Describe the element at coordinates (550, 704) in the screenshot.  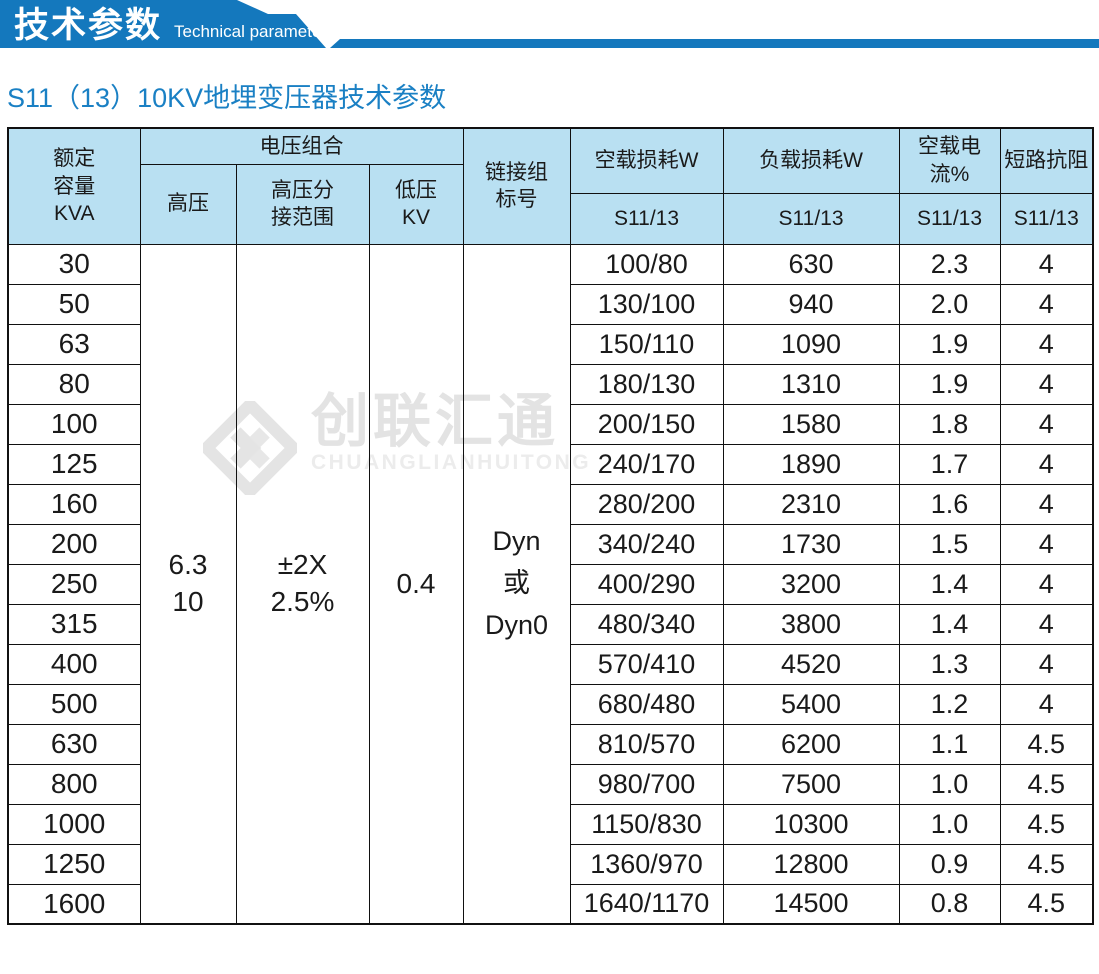
I see `table-row: 500 680/480 5400 1.2 4` at that location.